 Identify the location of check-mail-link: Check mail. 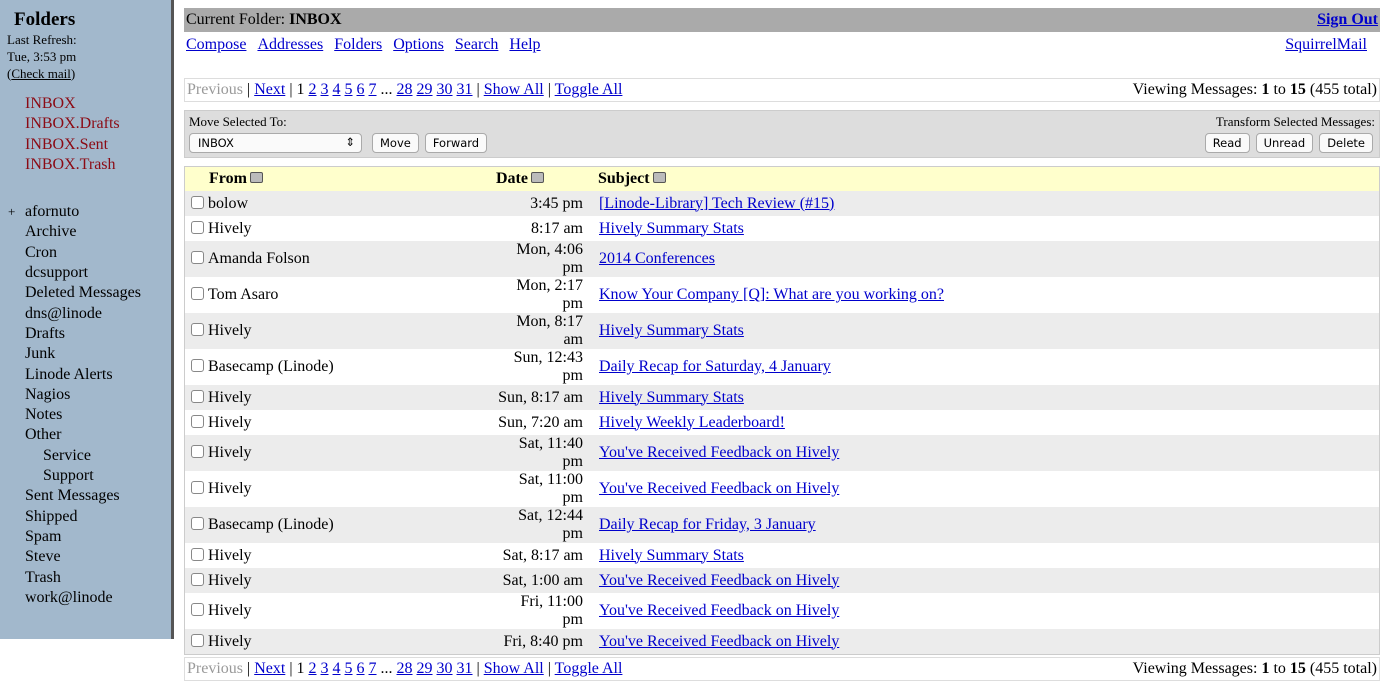
(41, 73).